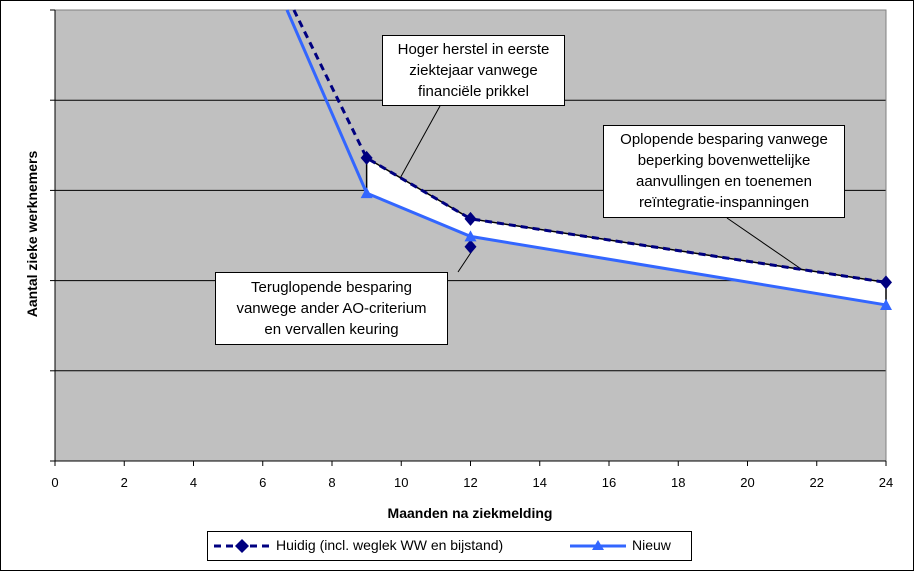  What do you see at coordinates (193, 482) in the screenshot?
I see `x-tick-label: 4` at bounding box center [193, 482].